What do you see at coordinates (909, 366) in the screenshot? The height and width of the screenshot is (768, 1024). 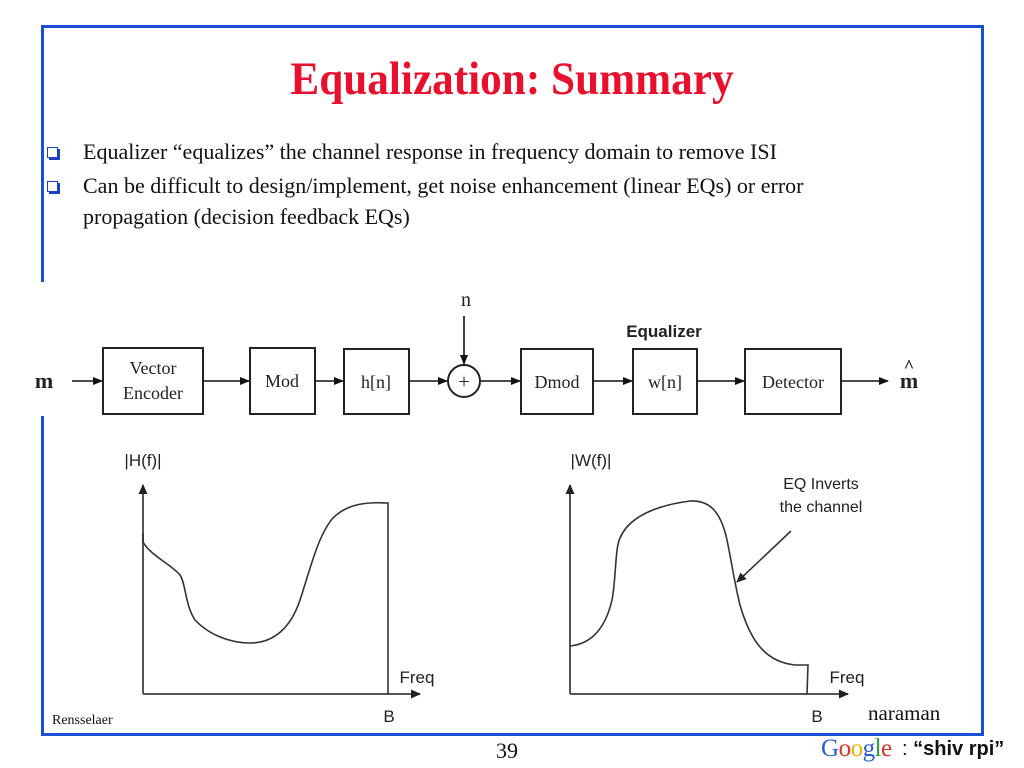 I see `hat-icon: ^` at bounding box center [909, 366].